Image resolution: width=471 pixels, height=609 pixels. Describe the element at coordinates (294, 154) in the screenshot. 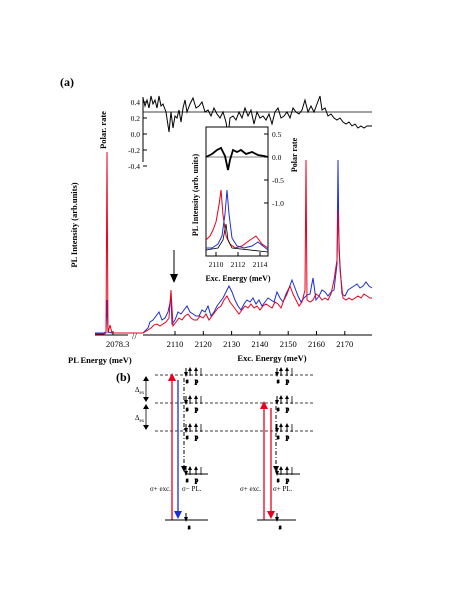

I see `inset-polar-ylabel: Polar rate` at that location.